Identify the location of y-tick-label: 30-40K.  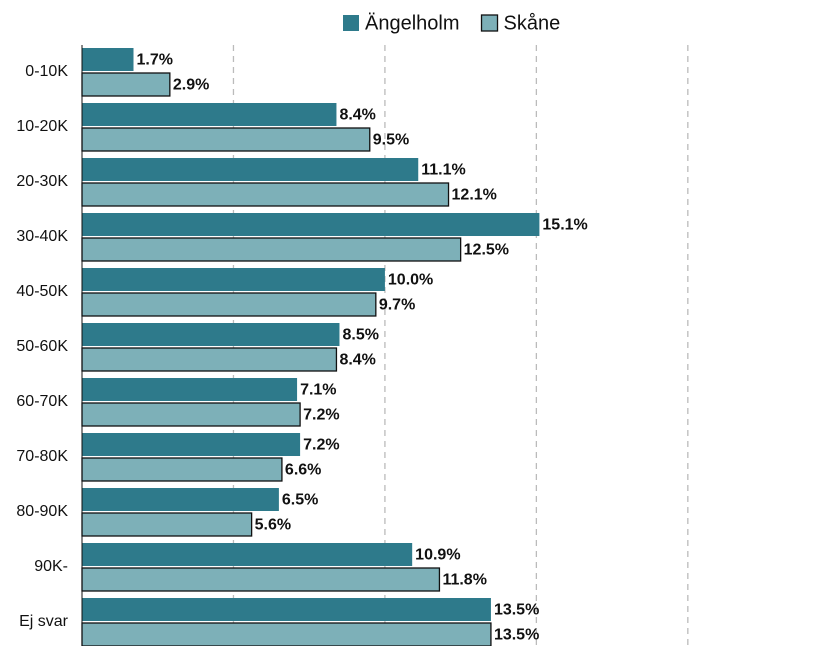
(42, 236).